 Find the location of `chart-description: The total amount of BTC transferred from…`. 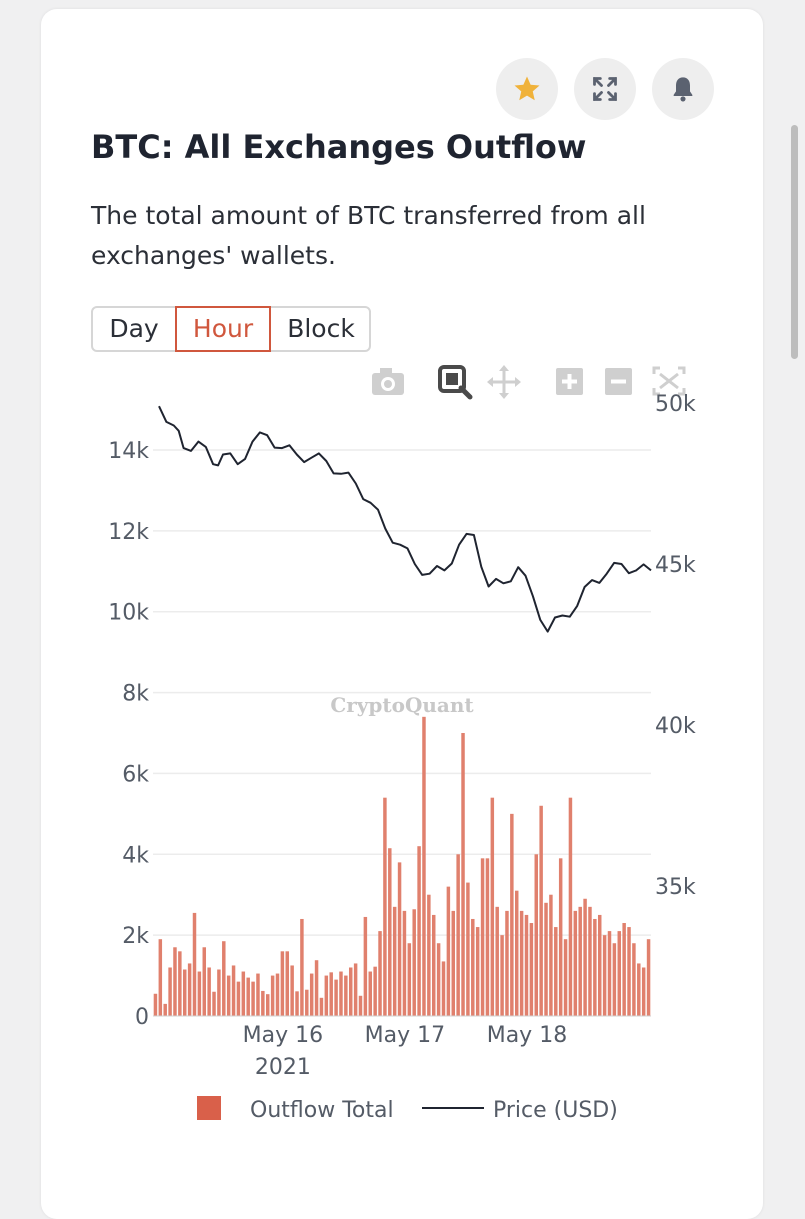

chart-description: The total amount of BTC transferred from… is located at coordinates (368, 235).